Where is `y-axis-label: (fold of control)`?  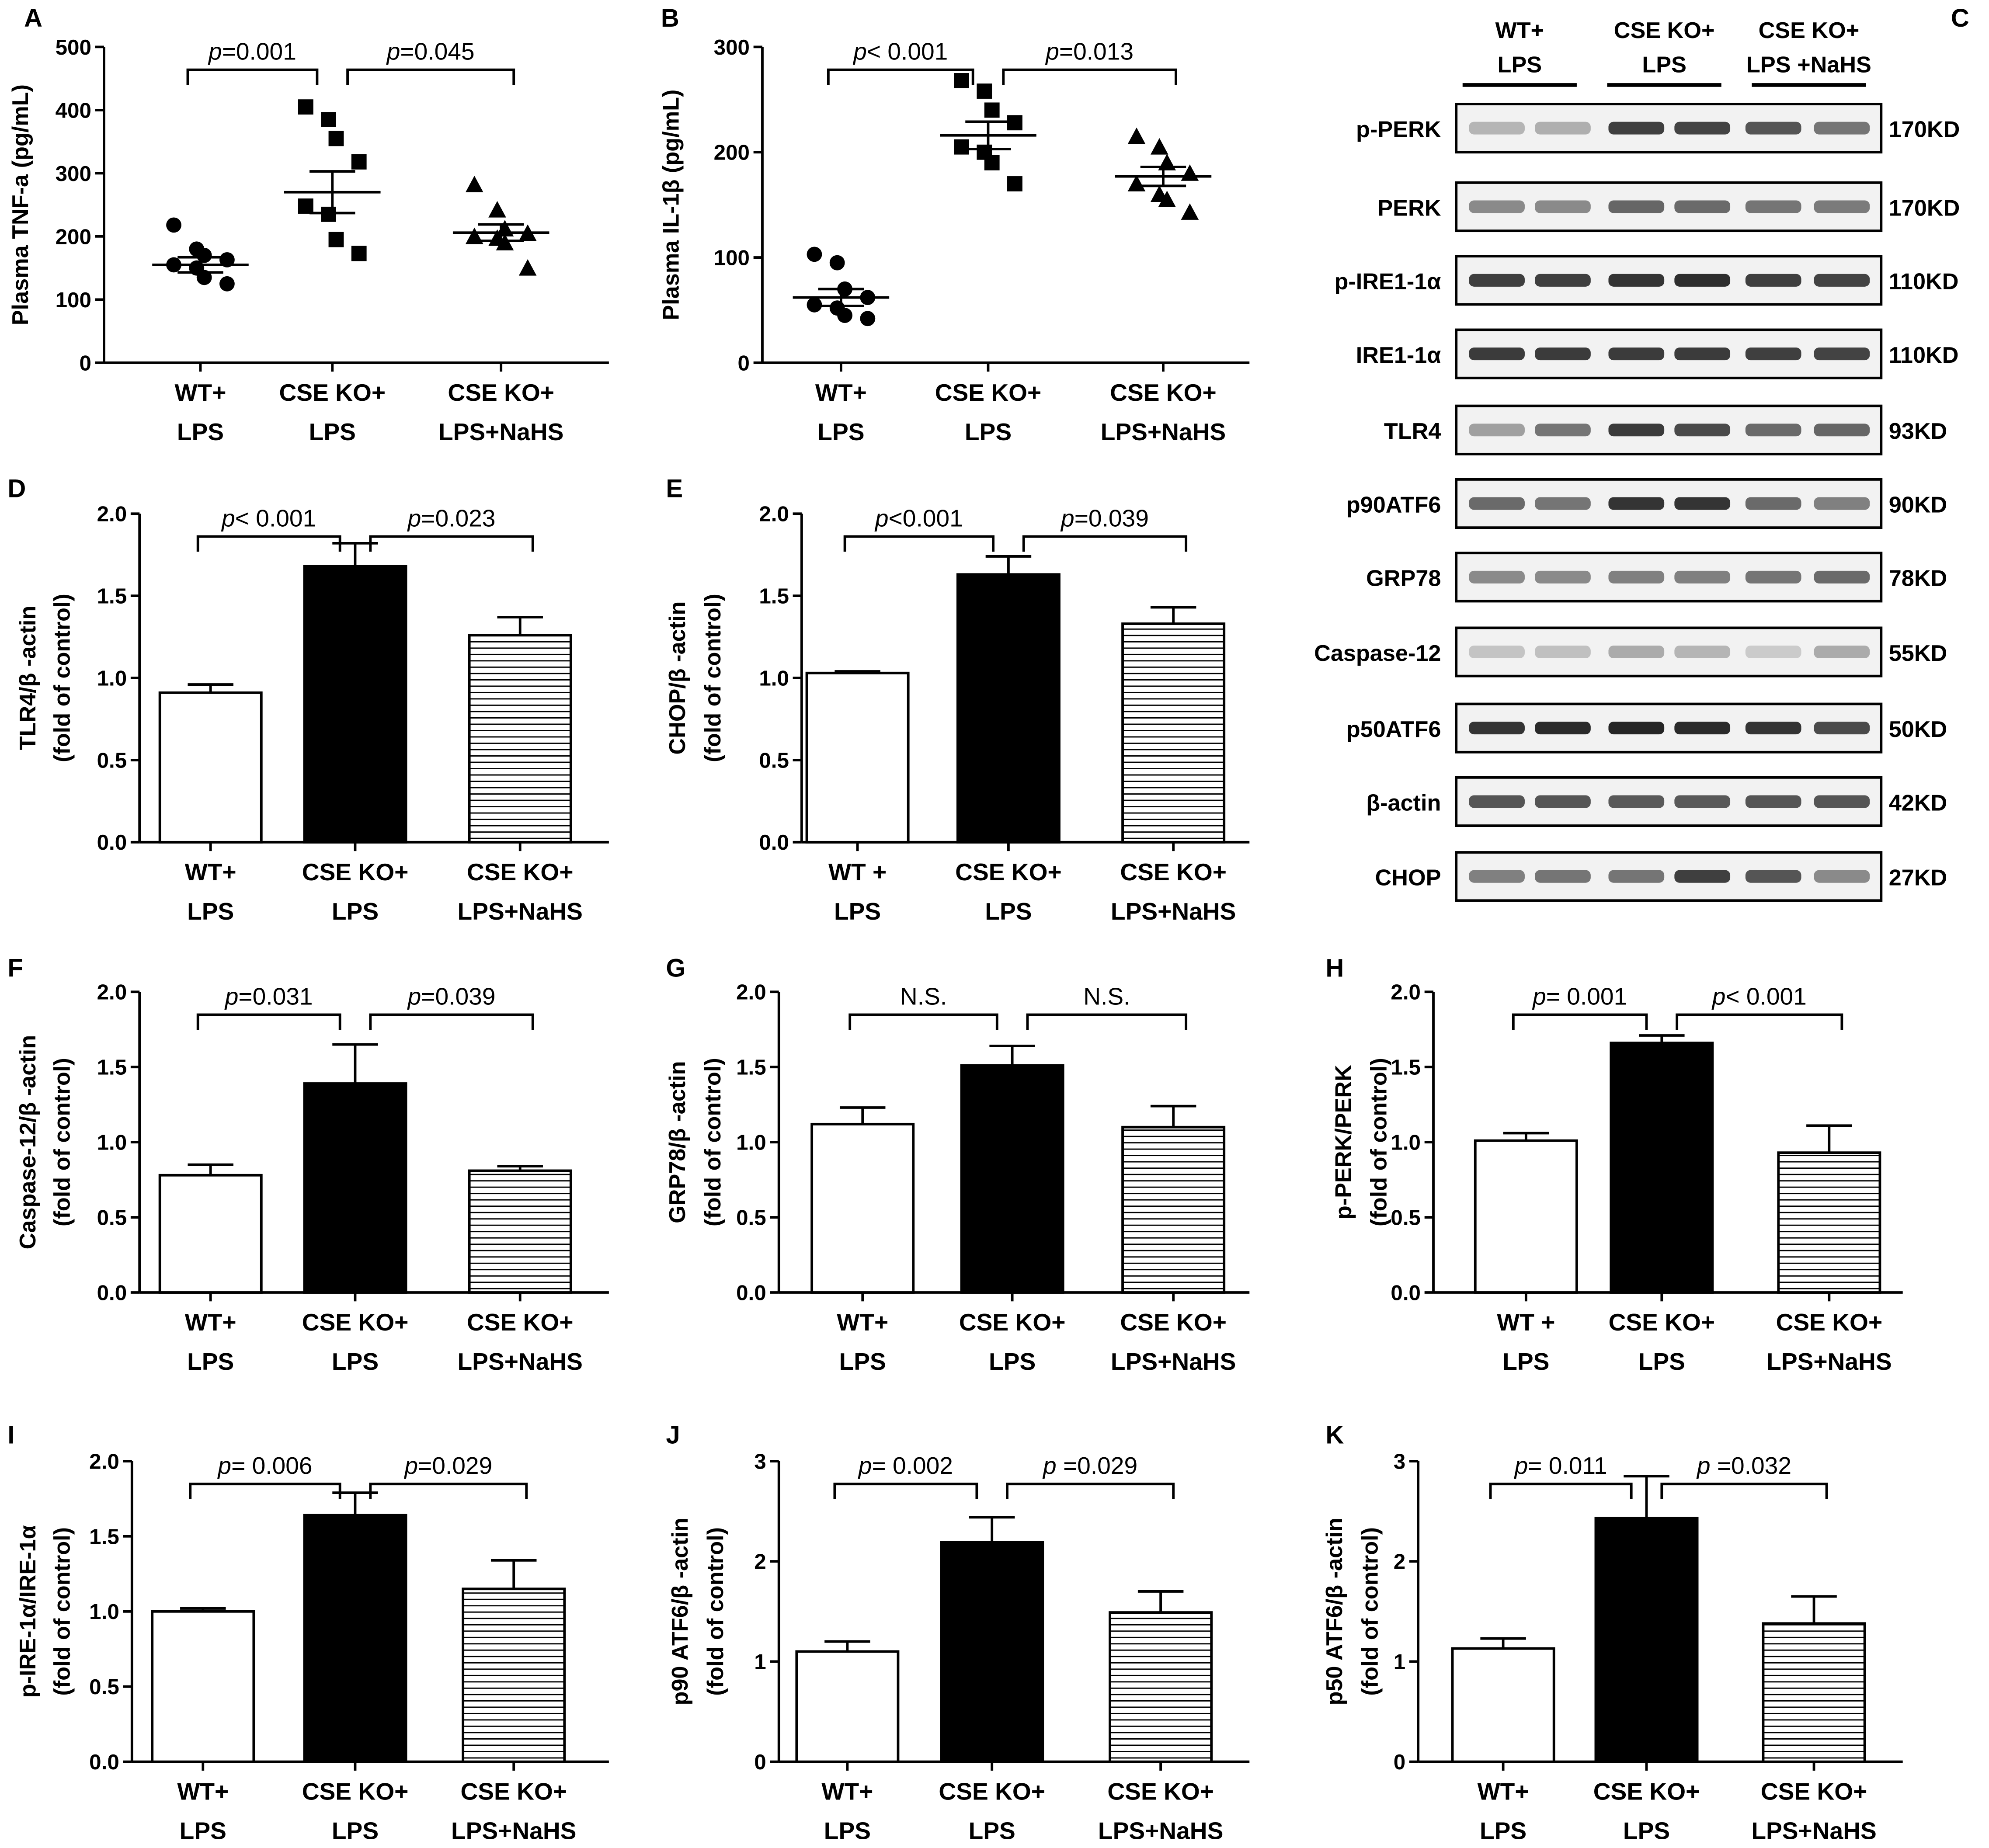
y-axis-label: (fold of control) is located at coordinates (62, 678).